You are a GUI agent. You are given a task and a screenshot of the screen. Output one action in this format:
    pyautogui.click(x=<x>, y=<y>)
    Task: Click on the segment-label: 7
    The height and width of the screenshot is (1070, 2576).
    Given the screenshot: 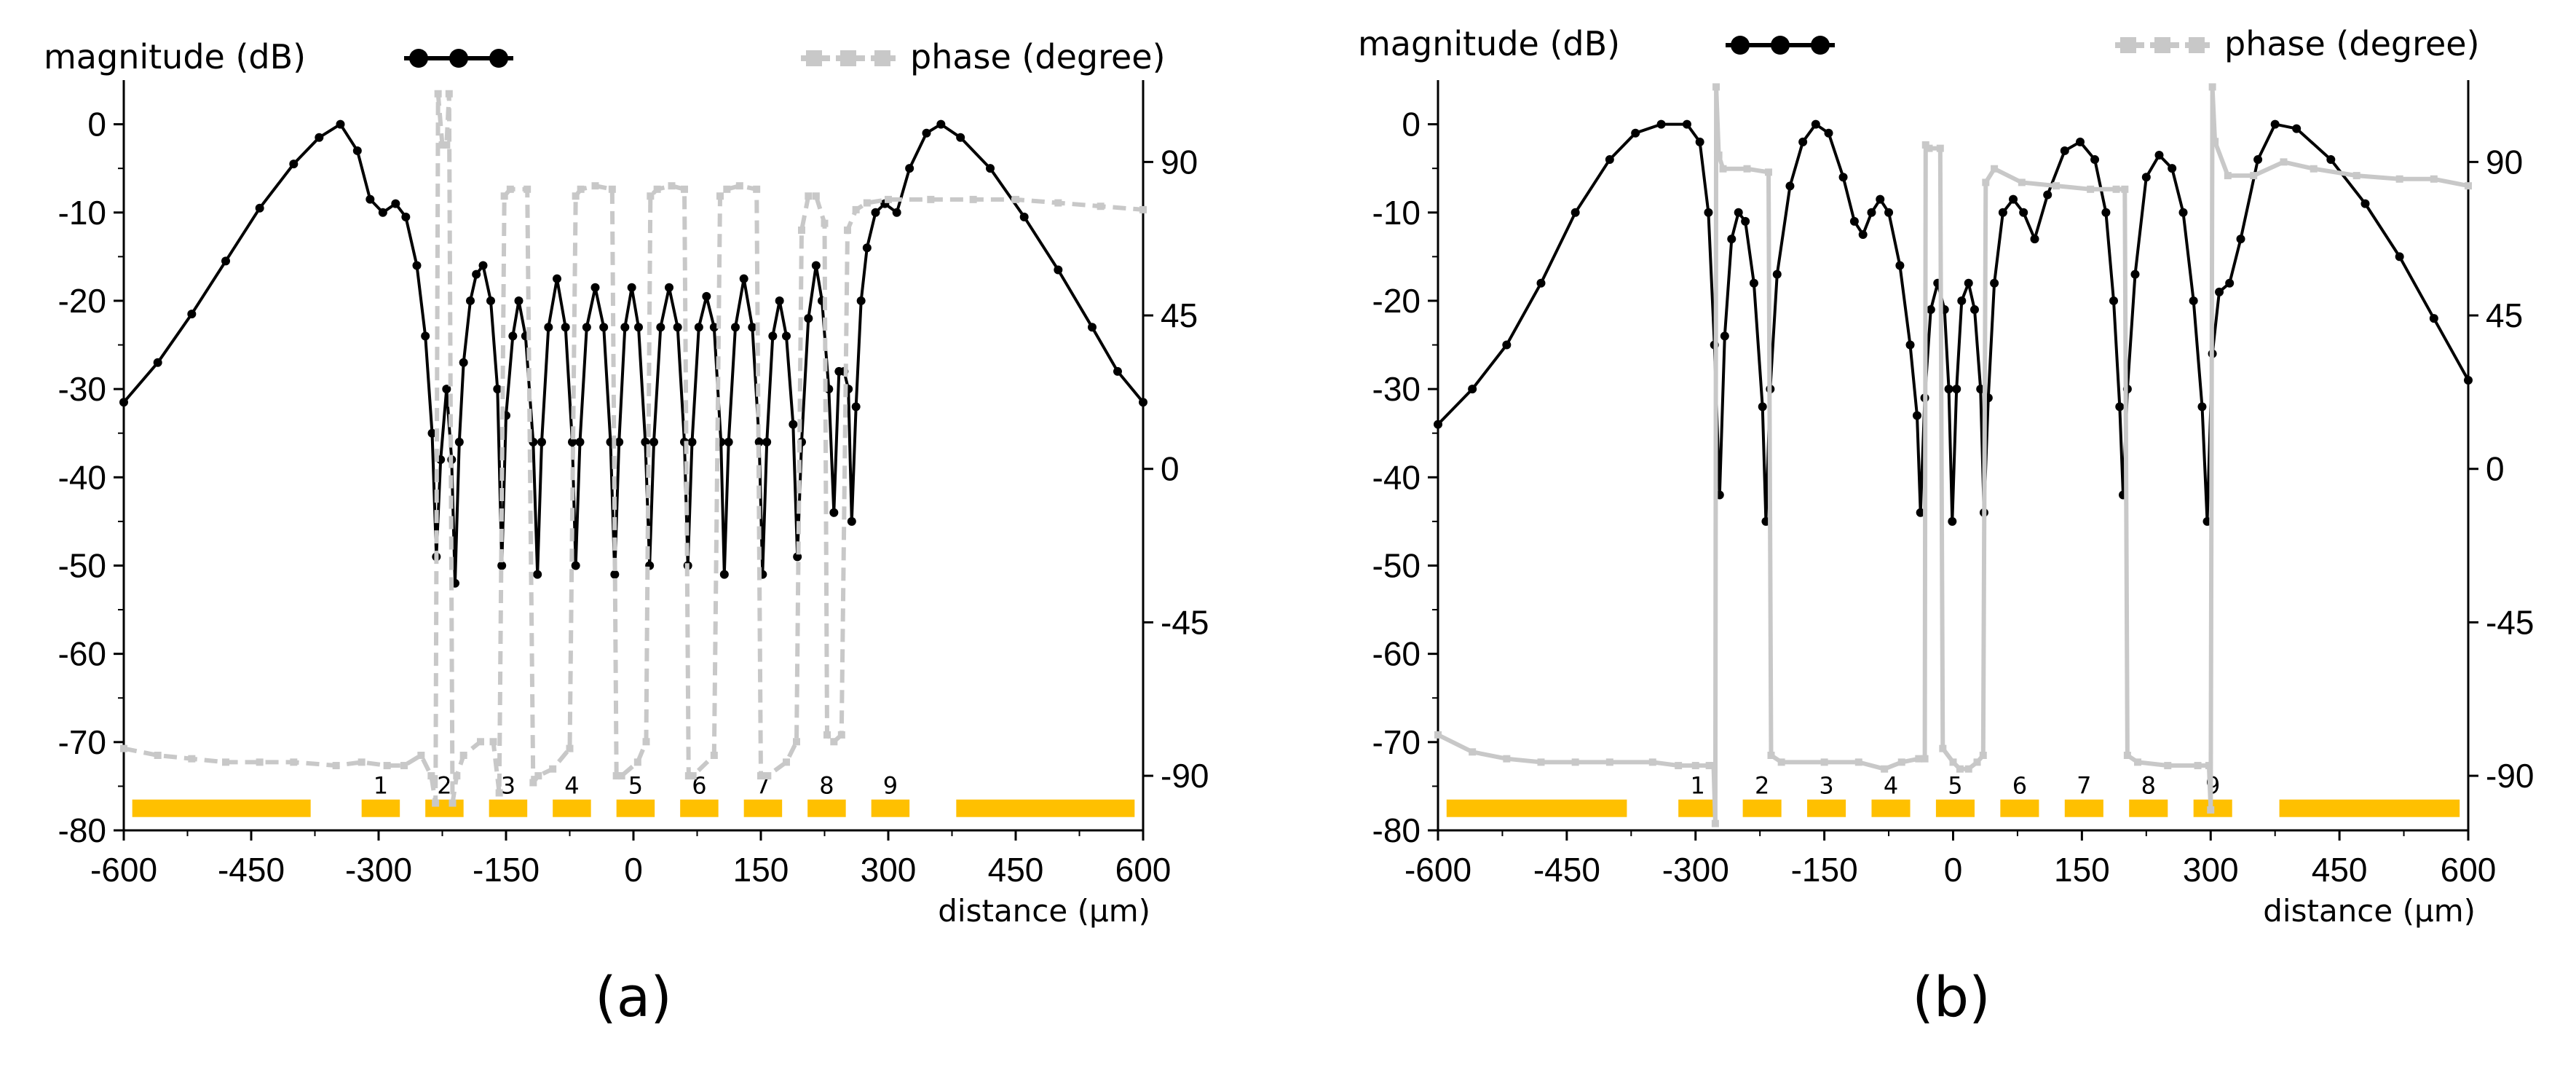 What is the action you would take?
    pyautogui.click(x=2084, y=786)
    